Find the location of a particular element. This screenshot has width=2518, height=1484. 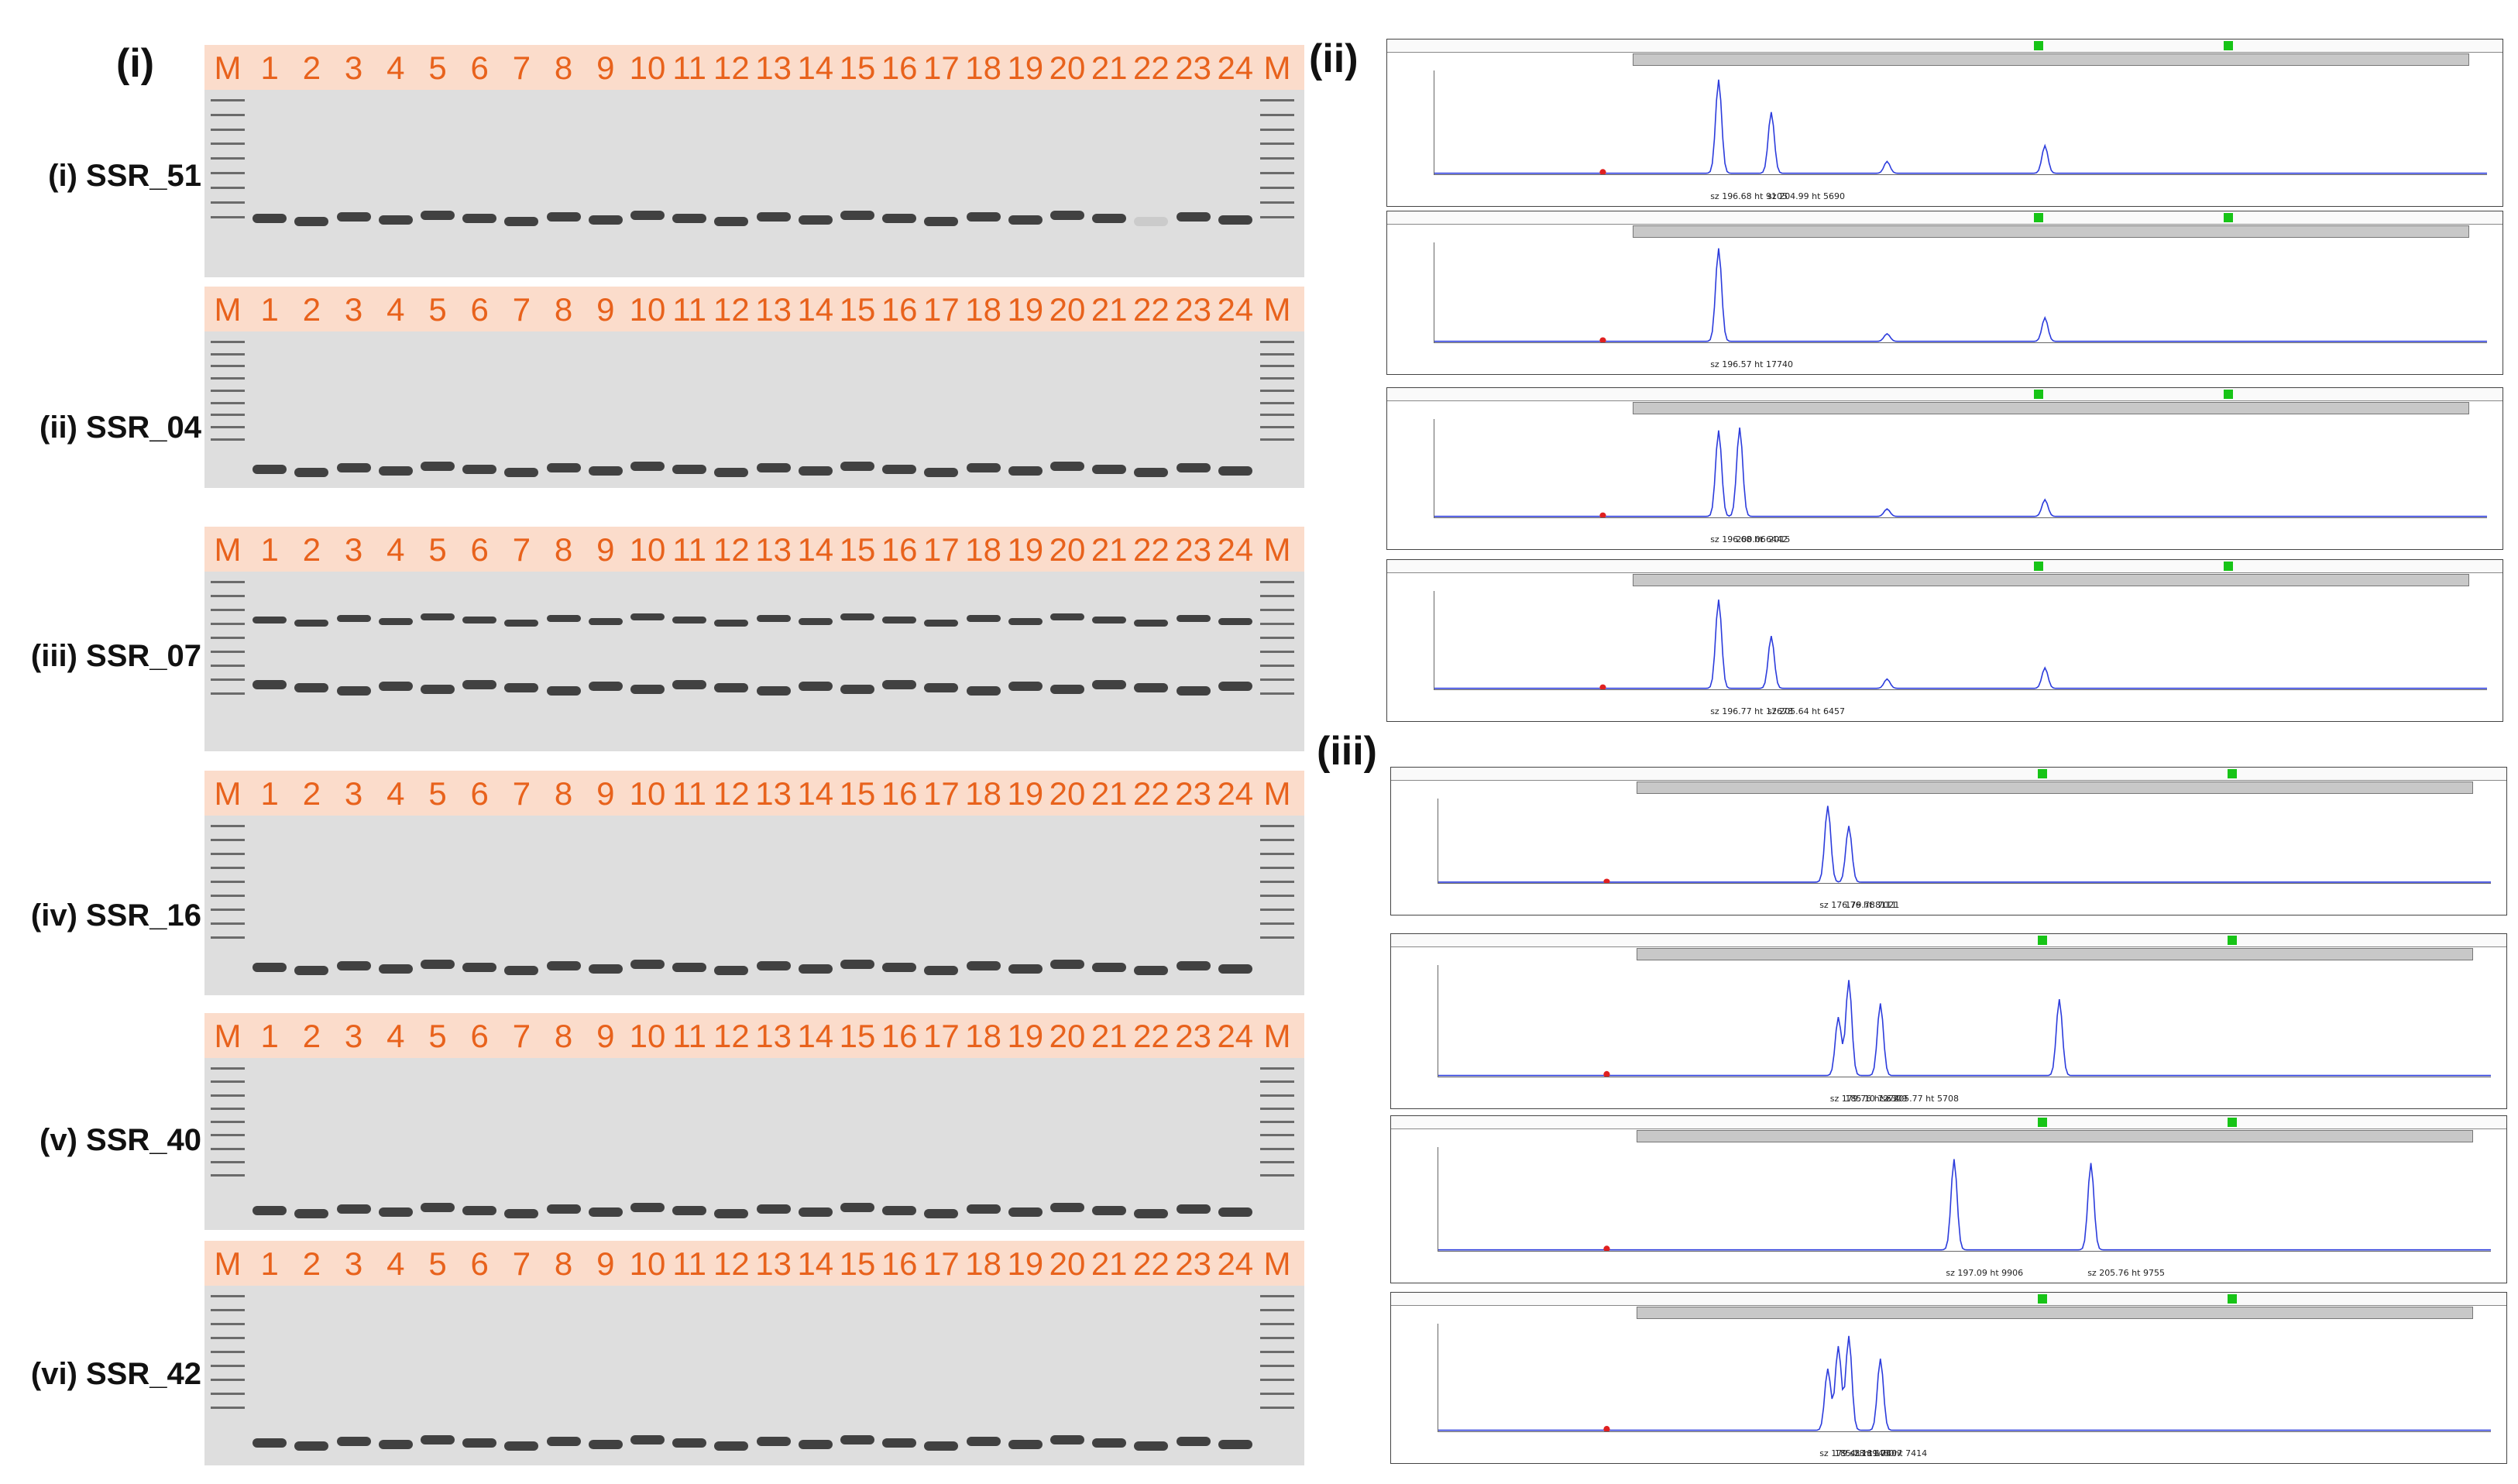

lane-label: 5 is located at coordinates (438, 793).